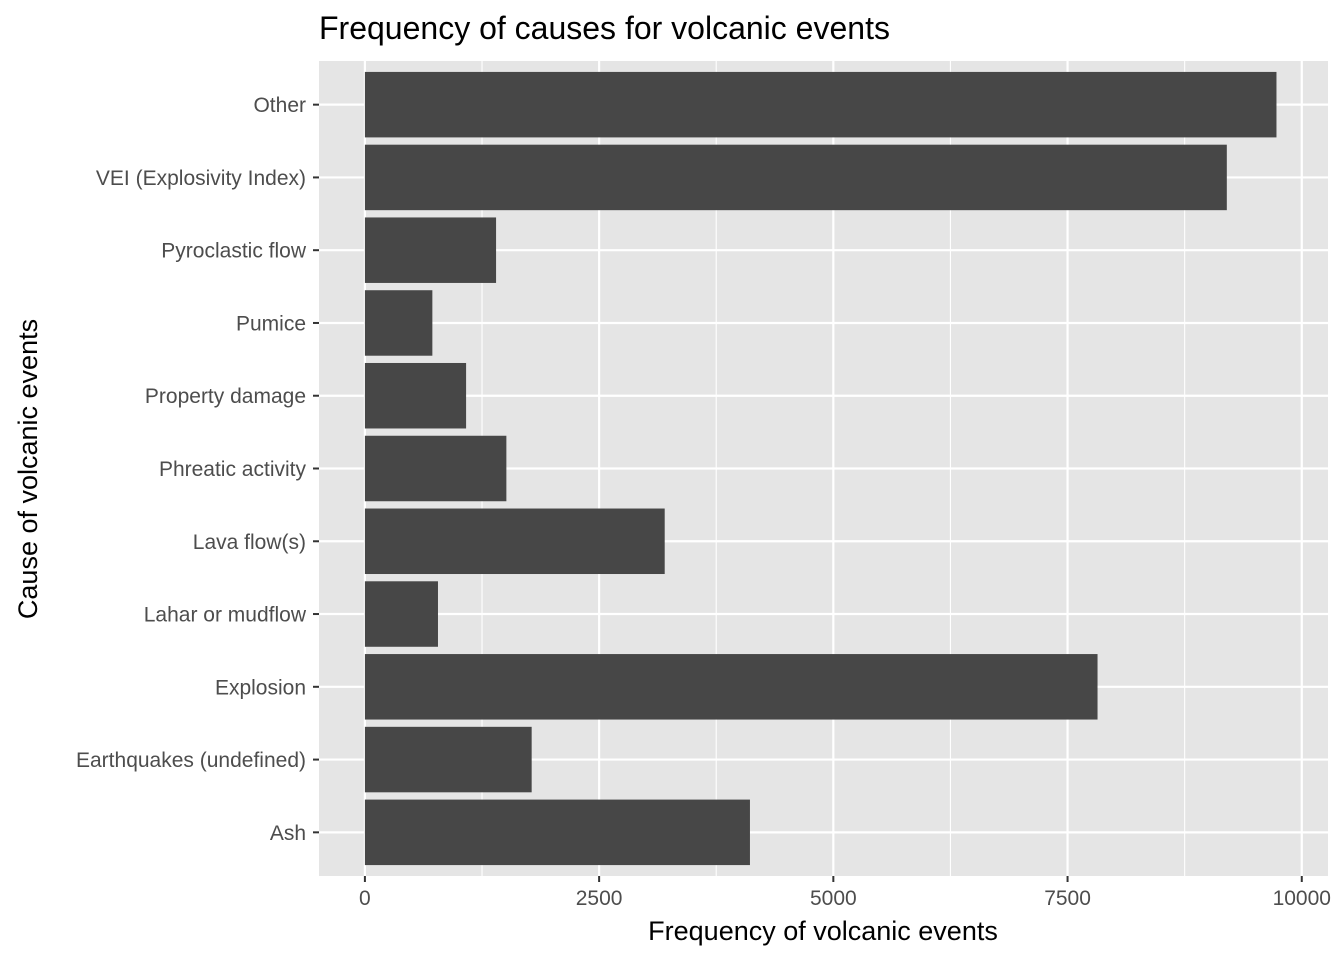 The width and height of the screenshot is (1344, 960). What do you see at coordinates (249, 542) in the screenshot?
I see `y-tick-label: Lava flow(s)` at bounding box center [249, 542].